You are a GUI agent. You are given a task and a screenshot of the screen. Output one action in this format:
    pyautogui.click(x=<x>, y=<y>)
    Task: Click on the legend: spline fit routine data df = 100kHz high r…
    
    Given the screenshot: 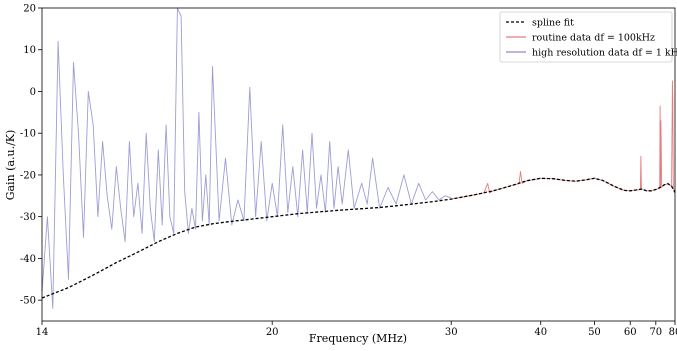 What is the action you would take?
    pyautogui.click(x=588, y=37)
    